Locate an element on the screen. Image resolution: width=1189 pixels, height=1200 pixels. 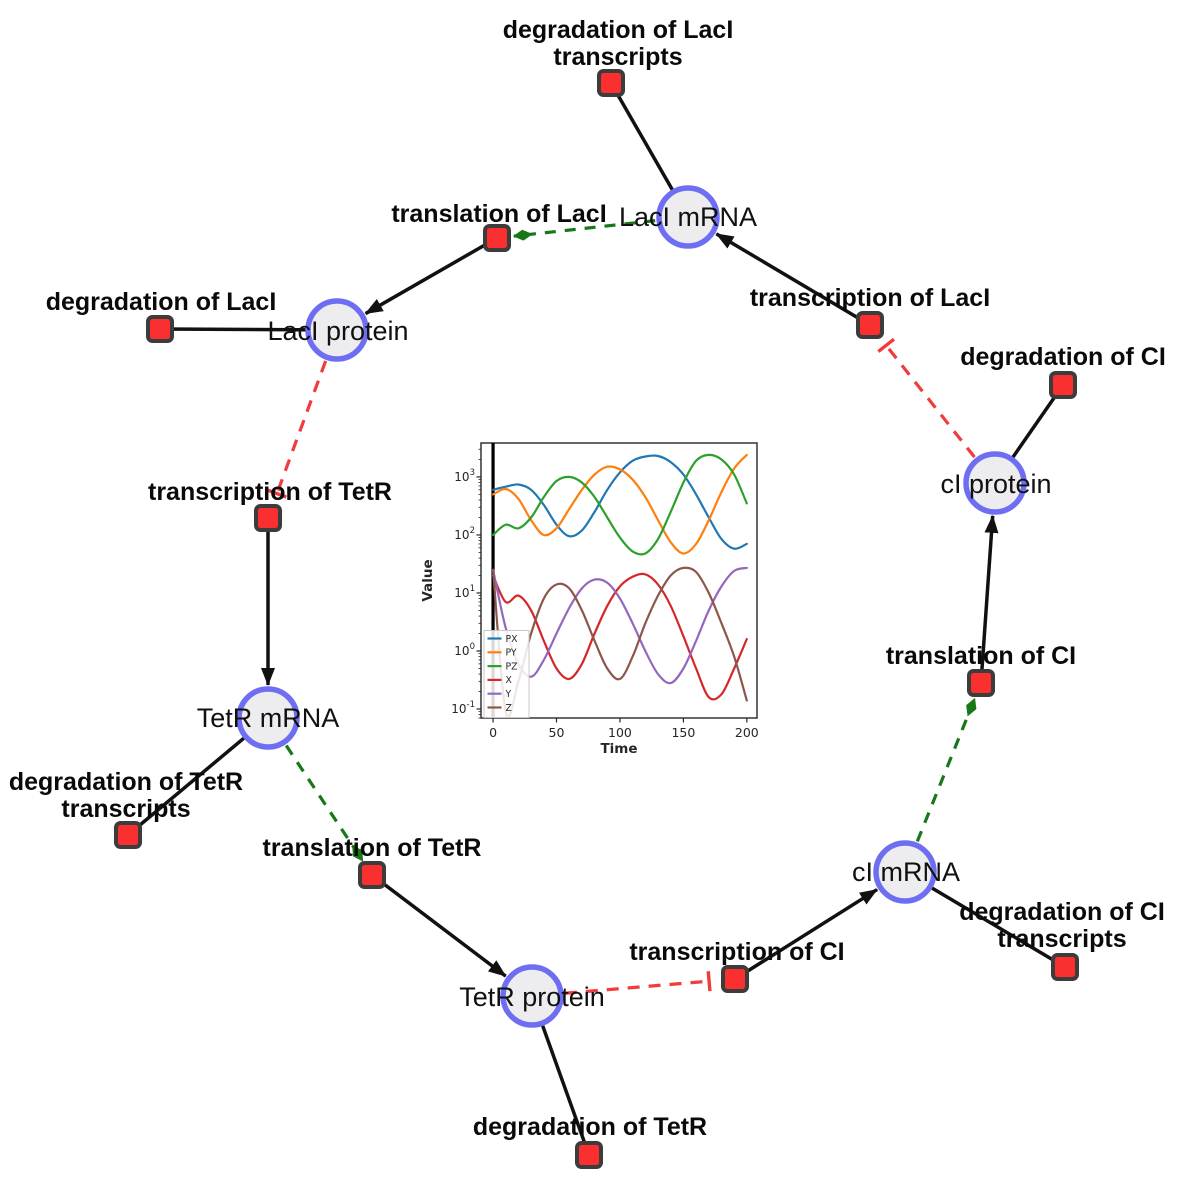
plot-ytick-label: 10³ is located at coordinates (464, 476).